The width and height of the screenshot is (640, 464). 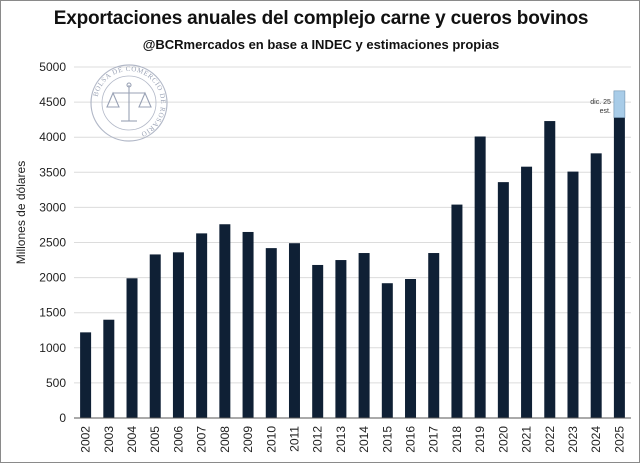 I want to click on x-tick-label: 2015, so click(x=387, y=439).